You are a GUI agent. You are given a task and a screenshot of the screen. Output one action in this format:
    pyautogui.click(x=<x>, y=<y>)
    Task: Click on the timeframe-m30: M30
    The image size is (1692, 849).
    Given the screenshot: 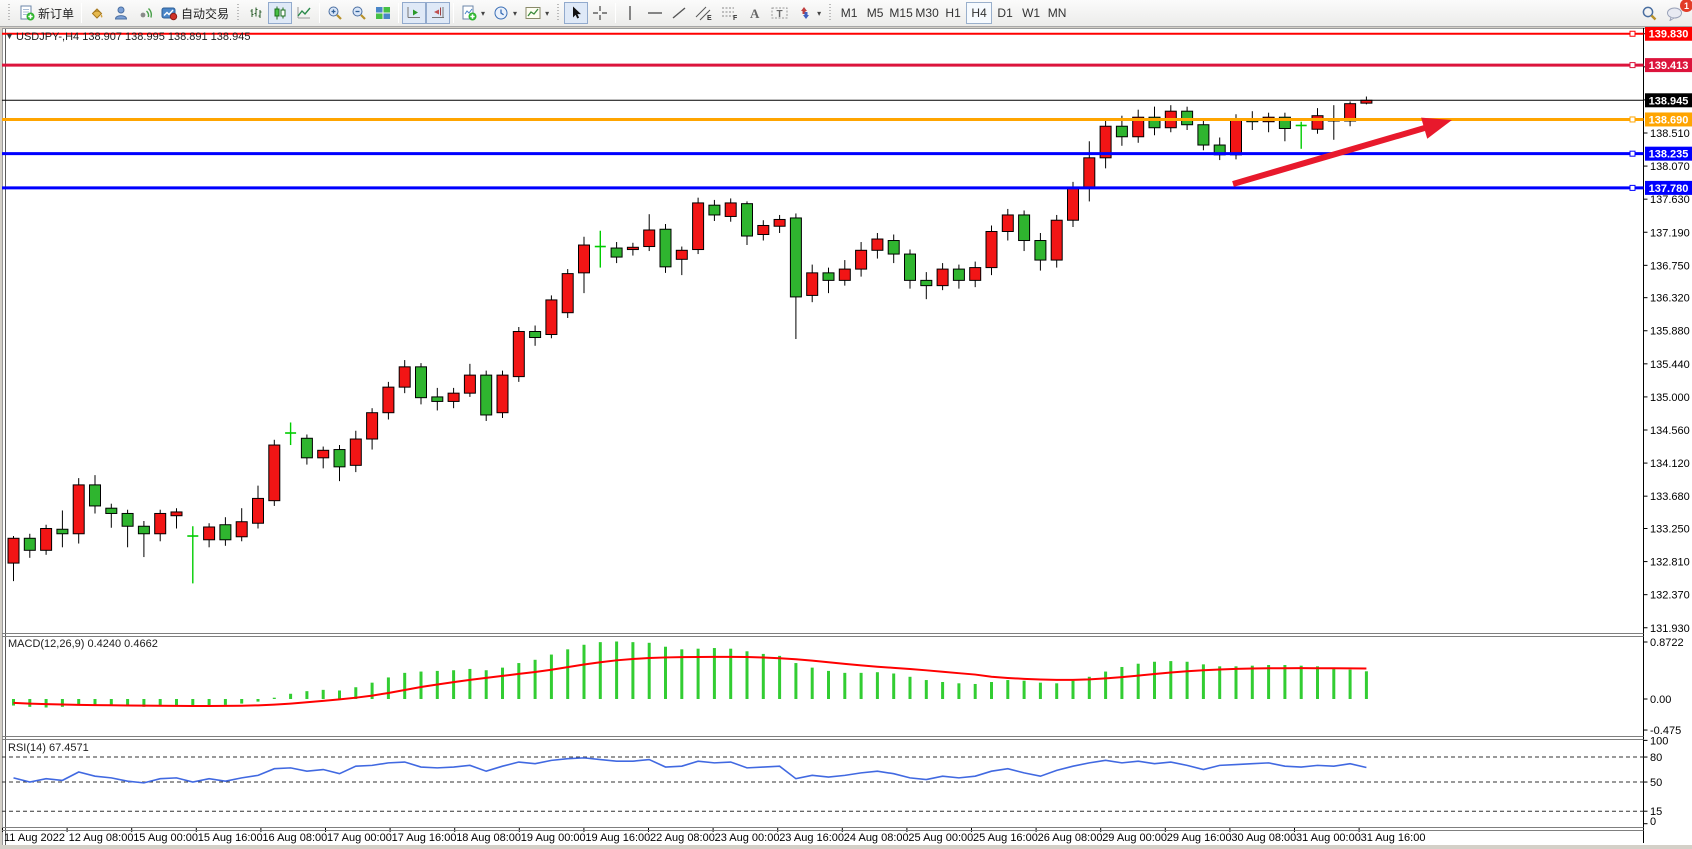 What is the action you would take?
    pyautogui.click(x=927, y=13)
    